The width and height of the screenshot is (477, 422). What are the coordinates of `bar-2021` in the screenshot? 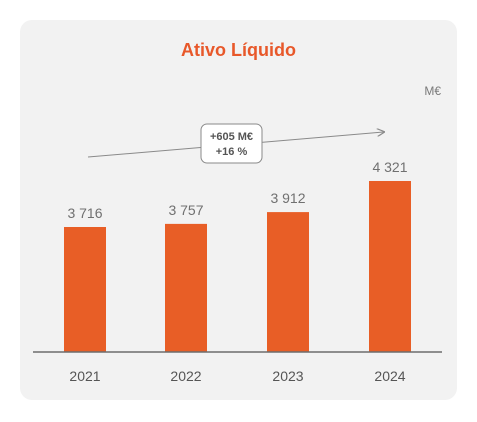 It's located at (85, 289).